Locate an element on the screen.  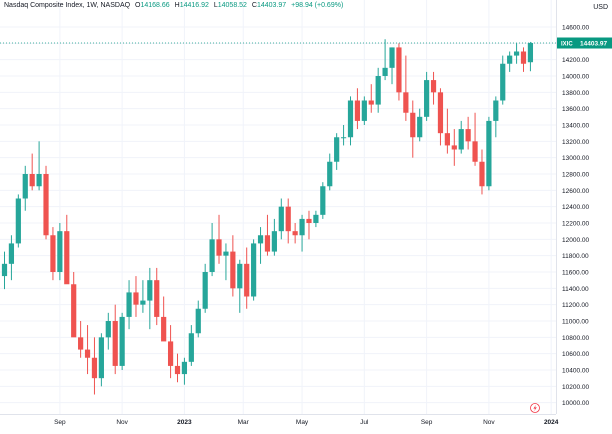
high-value: 14416.92 is located at coordinates (194, 5).